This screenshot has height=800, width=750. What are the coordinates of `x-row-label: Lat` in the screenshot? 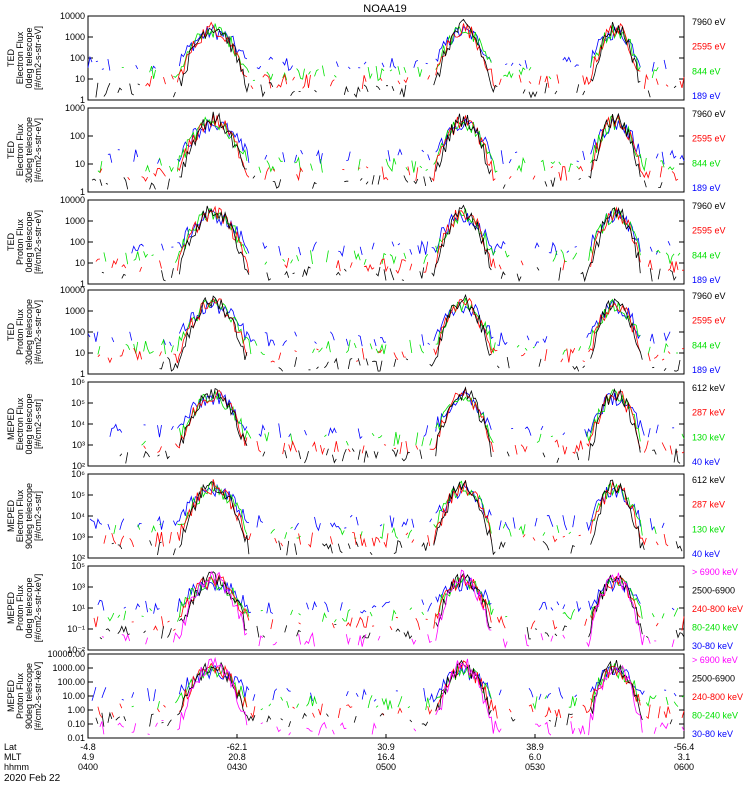 It's located at (10, 747).